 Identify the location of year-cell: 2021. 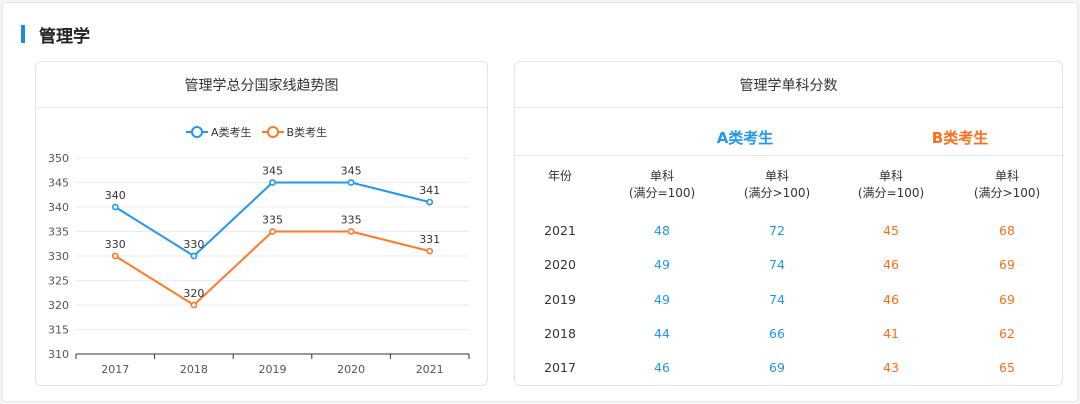
(560, 230).